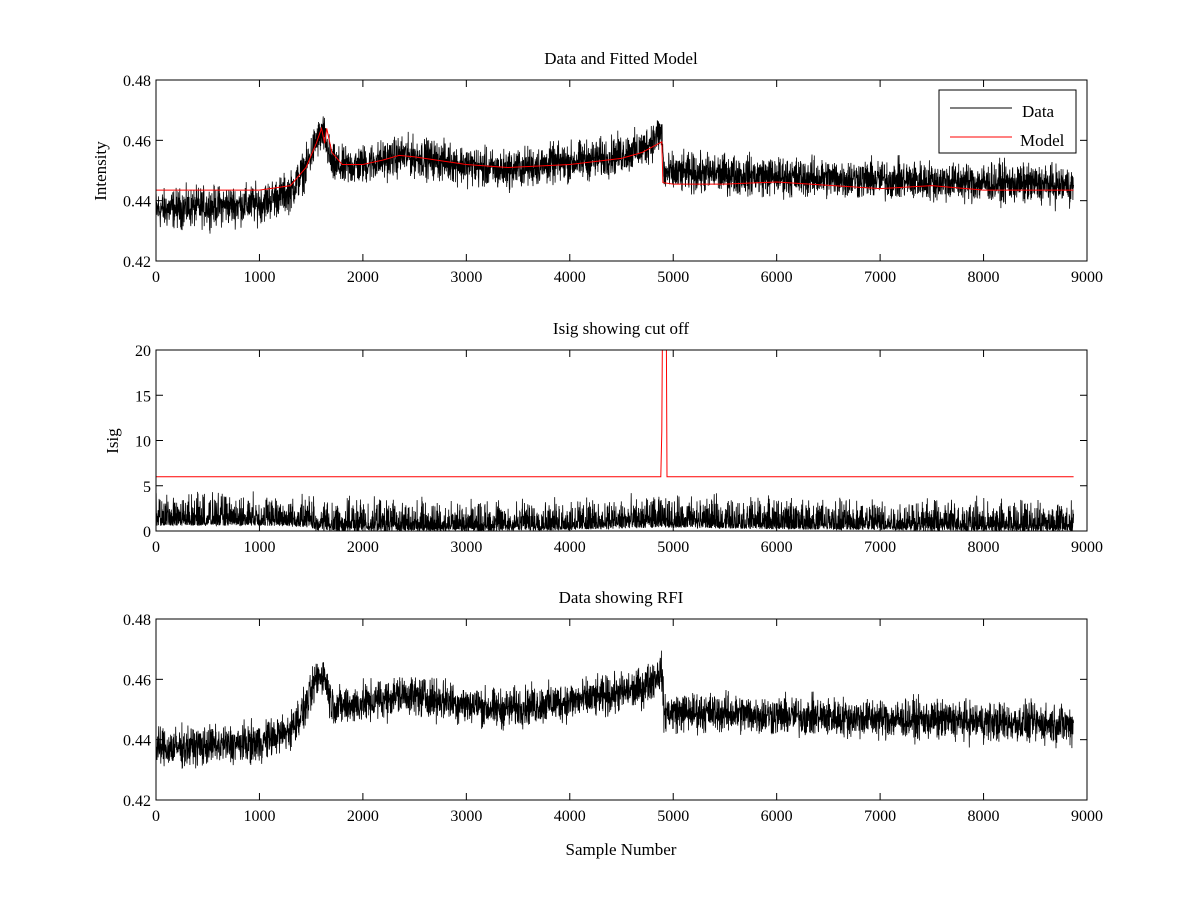 Image resolution: width=1200 pixels, height=900 pixels. What do you see at coordinates (112, 441) in the screenshot?
I see `y-axis-label: Isig` at bounding box center [112, 441].